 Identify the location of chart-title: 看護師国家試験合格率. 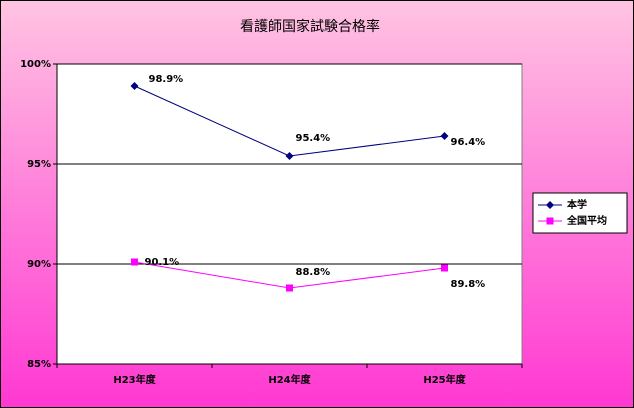
(310, 26).